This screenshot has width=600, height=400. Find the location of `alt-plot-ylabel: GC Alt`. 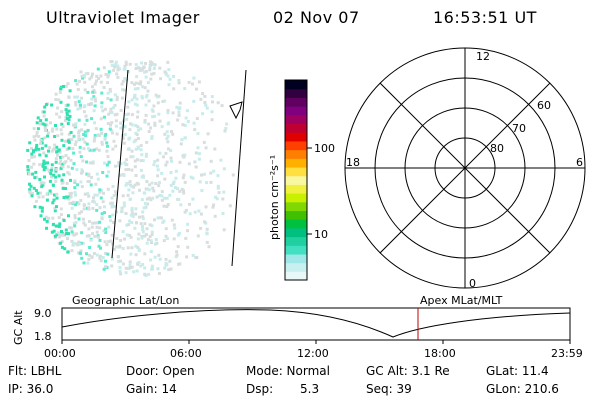

alt-plot-ylabel: GC Alt is located at coordinates (18, 327).